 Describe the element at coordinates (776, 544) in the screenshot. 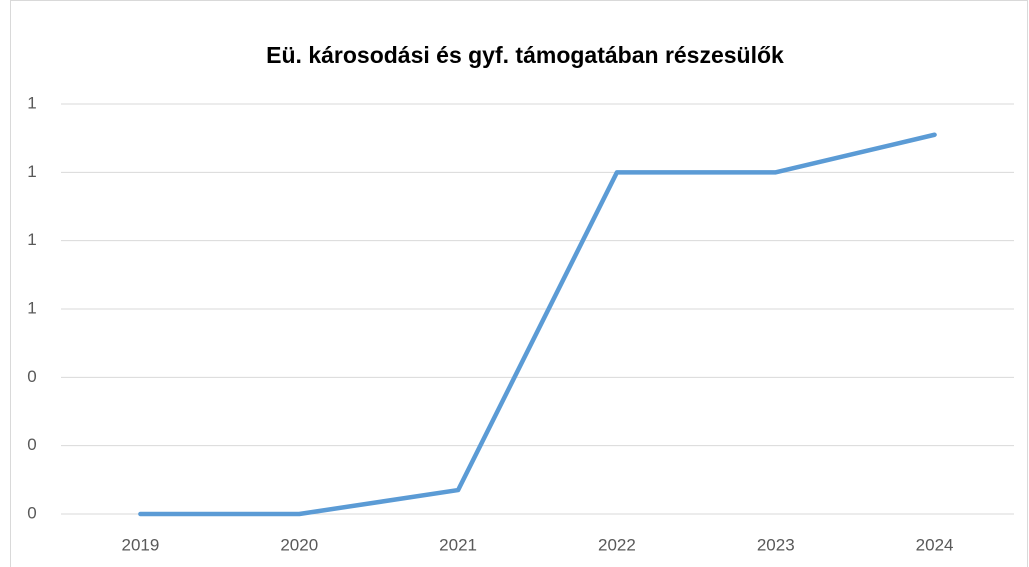

I see `x-tick-label: 2023` at that location.